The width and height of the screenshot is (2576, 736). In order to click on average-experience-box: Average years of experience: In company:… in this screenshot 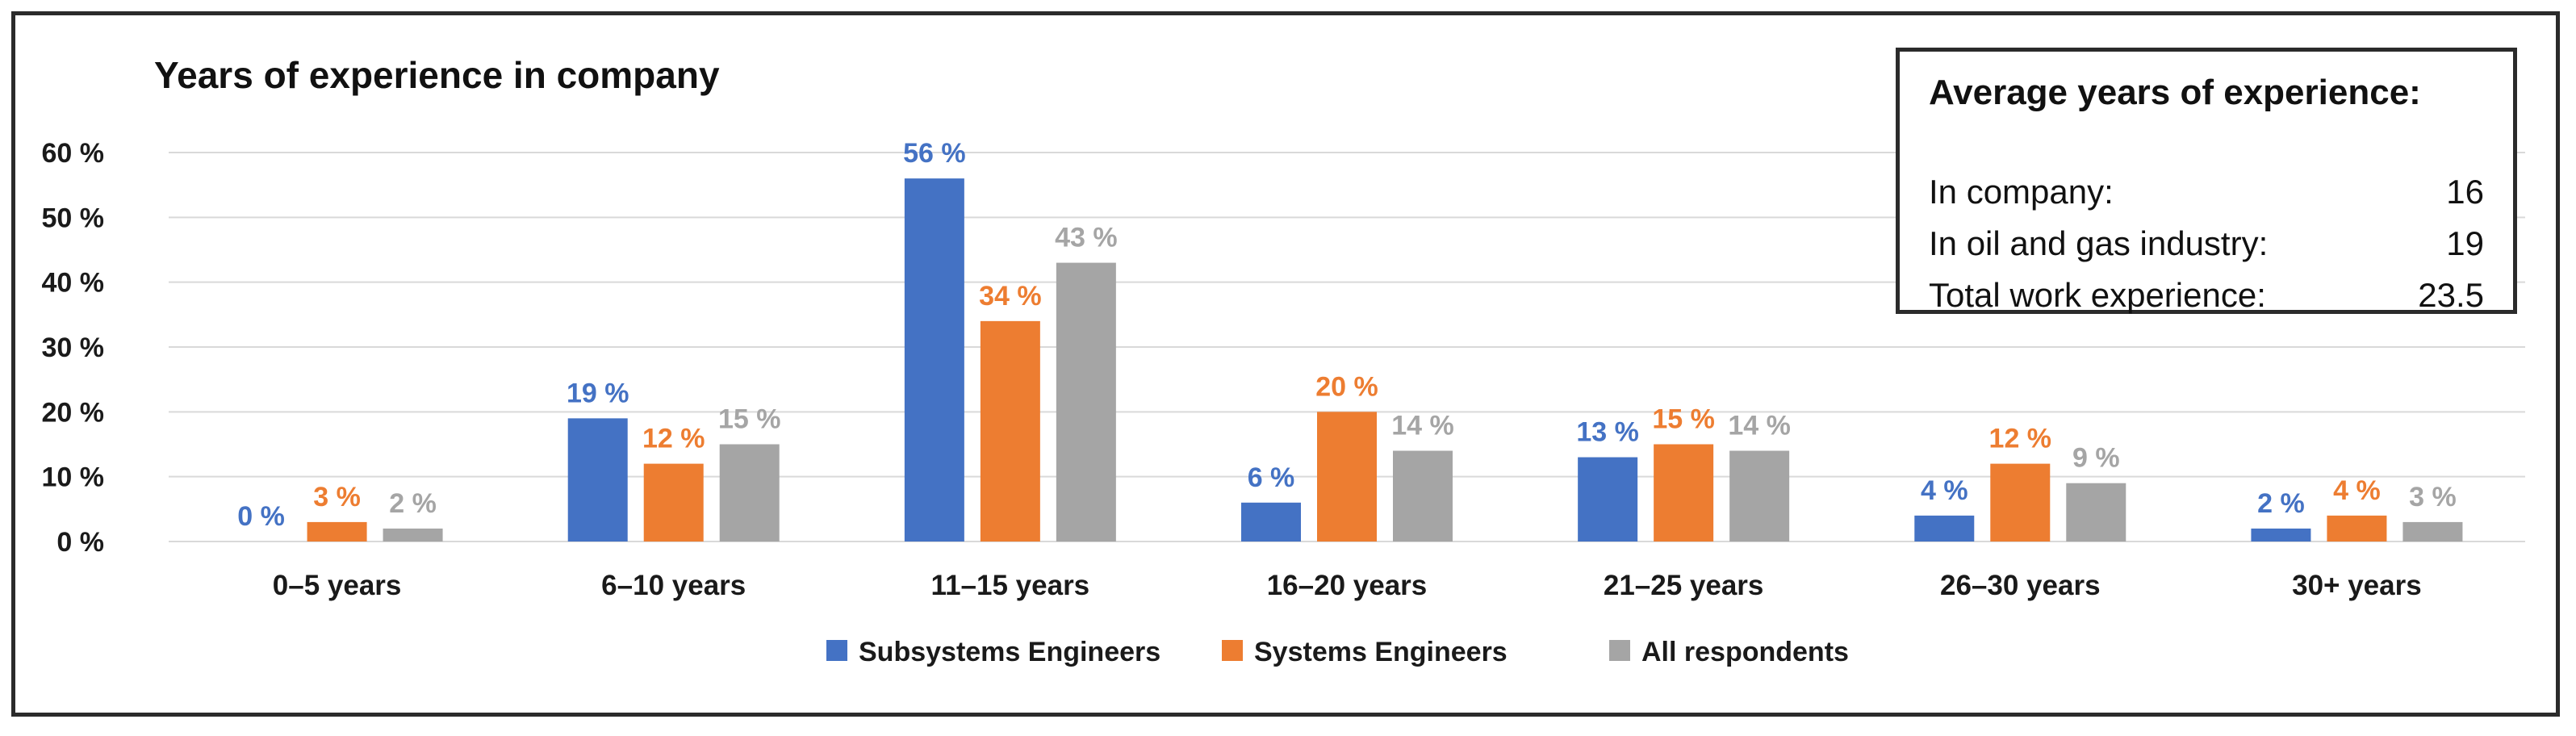, I will do `click(2206, 181)`.